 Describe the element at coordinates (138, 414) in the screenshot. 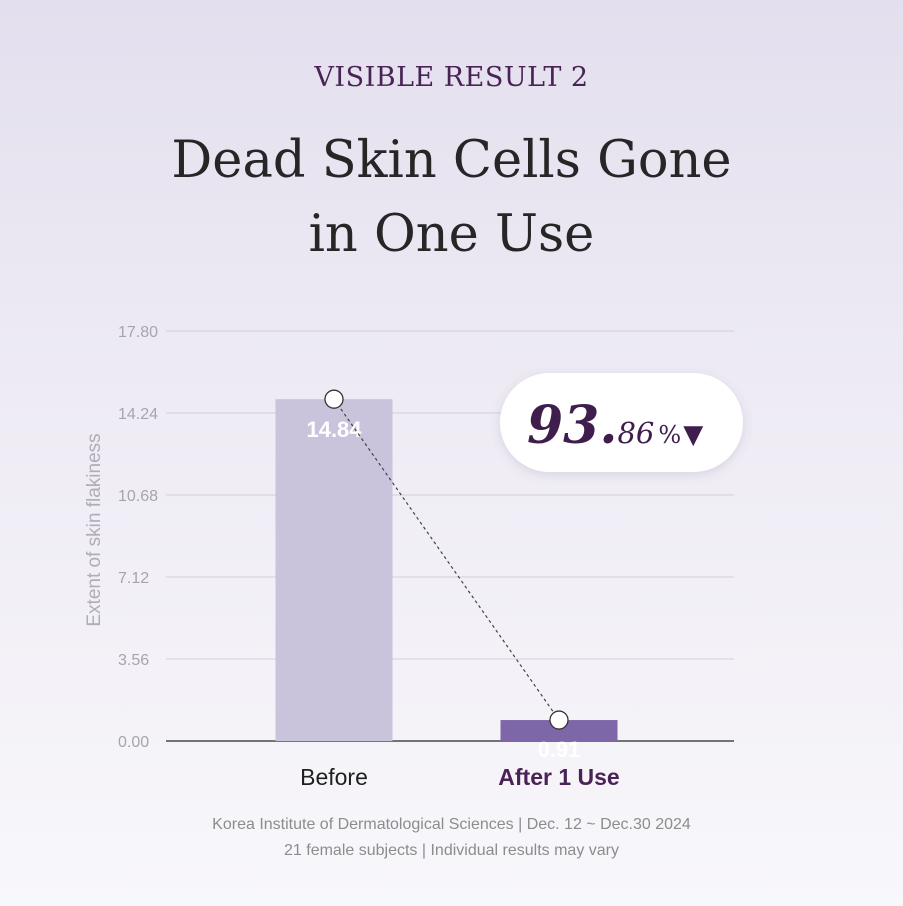

I see `y-tick-label: 14.24` at that location.